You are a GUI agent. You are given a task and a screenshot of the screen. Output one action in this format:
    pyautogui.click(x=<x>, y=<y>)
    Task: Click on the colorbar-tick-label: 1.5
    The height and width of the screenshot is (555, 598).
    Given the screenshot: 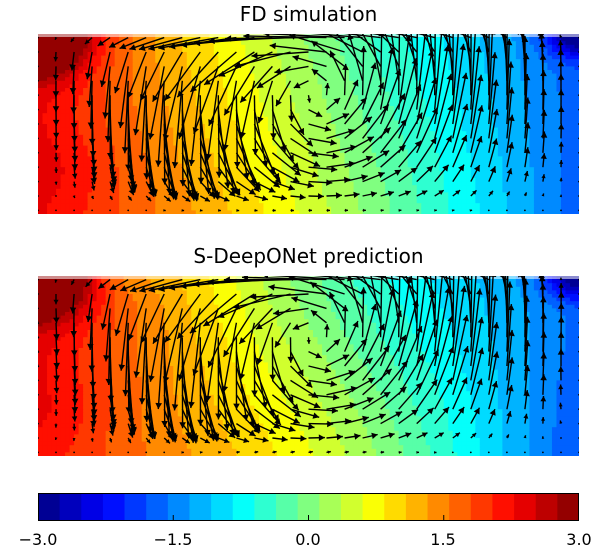 What is the action you would take?
    pyautogui.click(x=443, y=539)
    